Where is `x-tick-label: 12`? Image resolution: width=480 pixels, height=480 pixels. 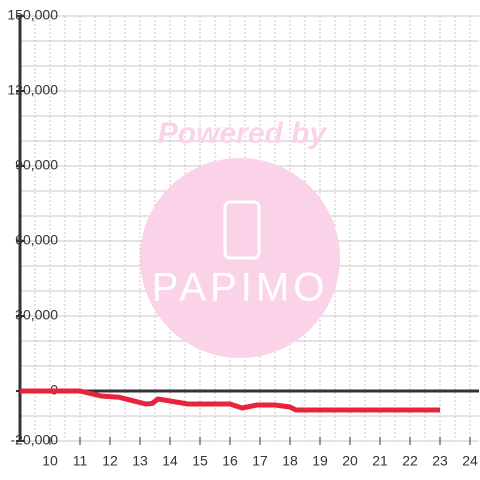 x-tick-label: 12 is located at coordinates (110, 461).